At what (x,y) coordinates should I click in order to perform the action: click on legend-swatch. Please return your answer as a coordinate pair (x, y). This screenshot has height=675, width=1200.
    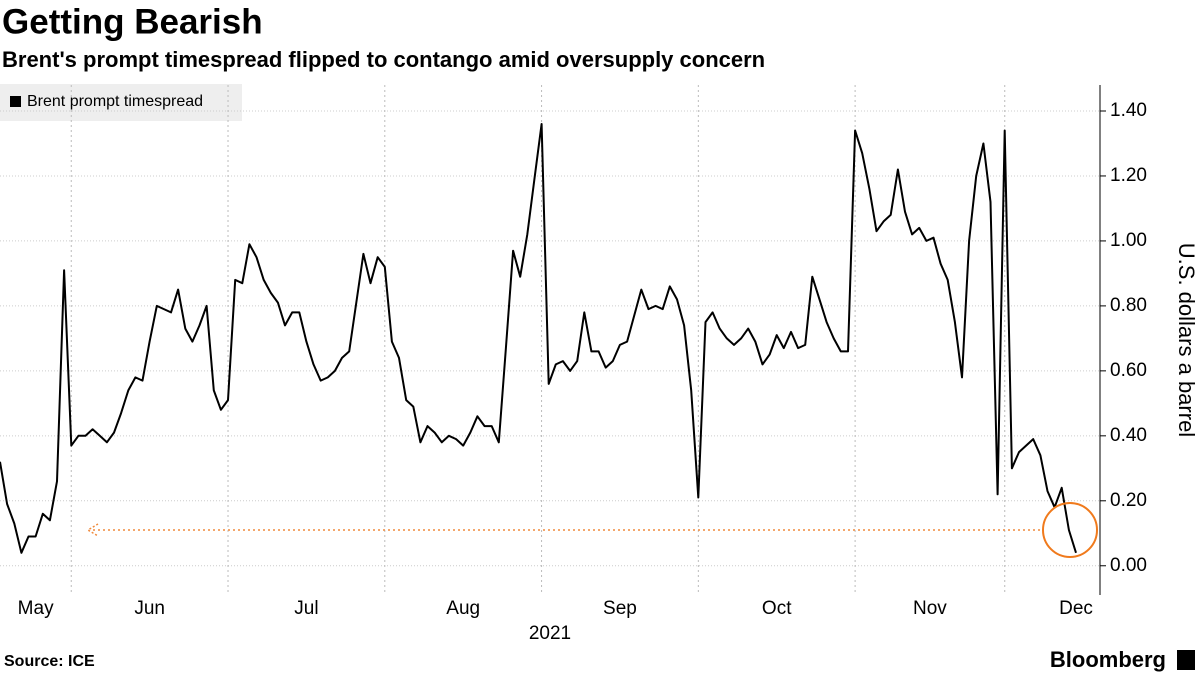
    Looking at the image, I should click on (15, 101).